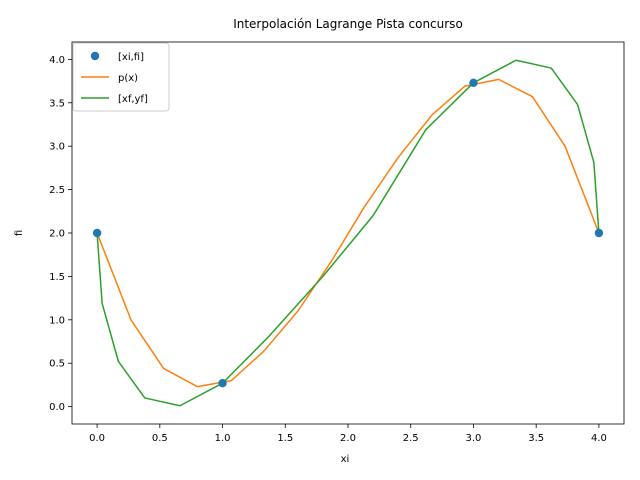 The image size is (640, 480). What do you see at coordinates (411, 438) in the screenshot?
I see `x-tick-label: 2.5` at bounding box center [411, 438].